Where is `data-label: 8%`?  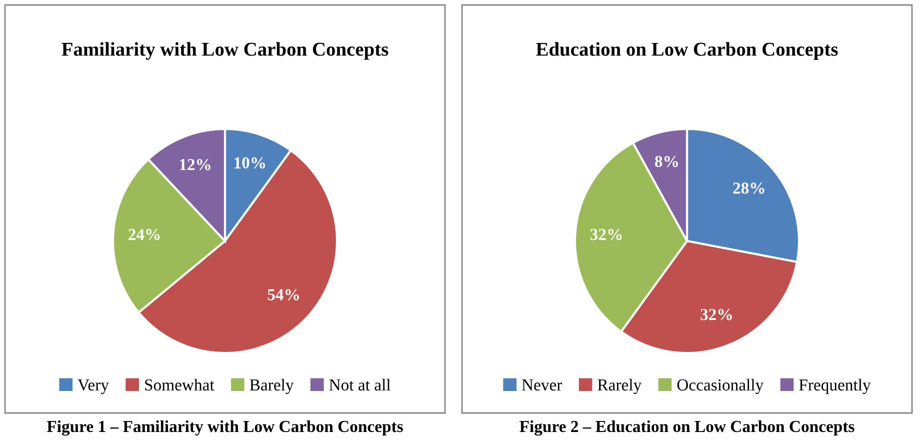
data-label: 8% is located at coordinates (666, 162).